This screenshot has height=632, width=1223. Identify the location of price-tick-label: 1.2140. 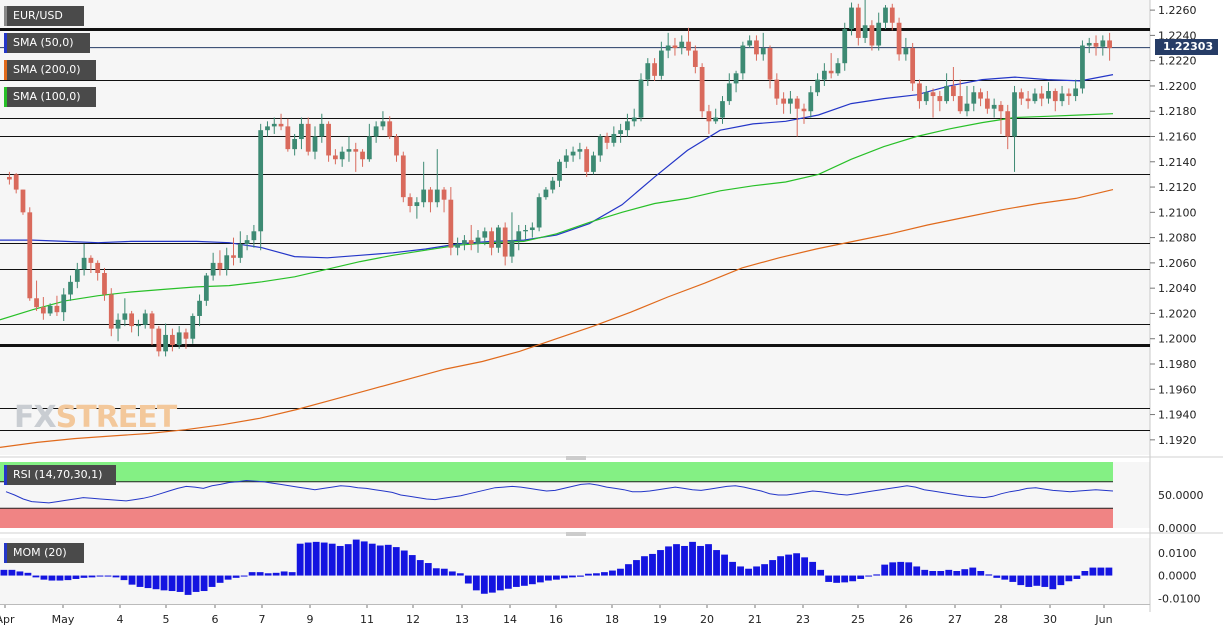
(1177, 162).